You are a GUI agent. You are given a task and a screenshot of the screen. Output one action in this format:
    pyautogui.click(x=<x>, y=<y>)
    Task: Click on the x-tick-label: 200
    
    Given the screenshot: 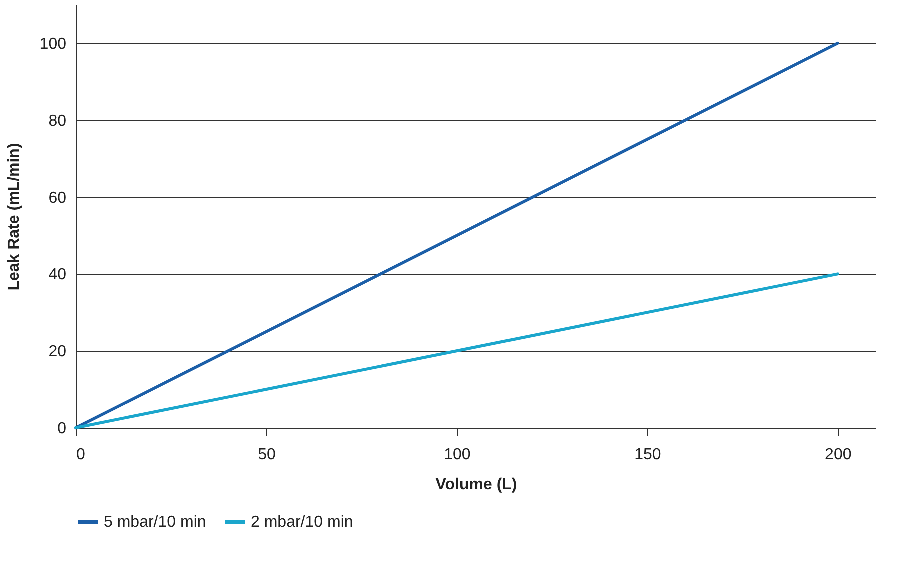 What is the action you would take?
    pyautogui.click(x=838, y=455)
    